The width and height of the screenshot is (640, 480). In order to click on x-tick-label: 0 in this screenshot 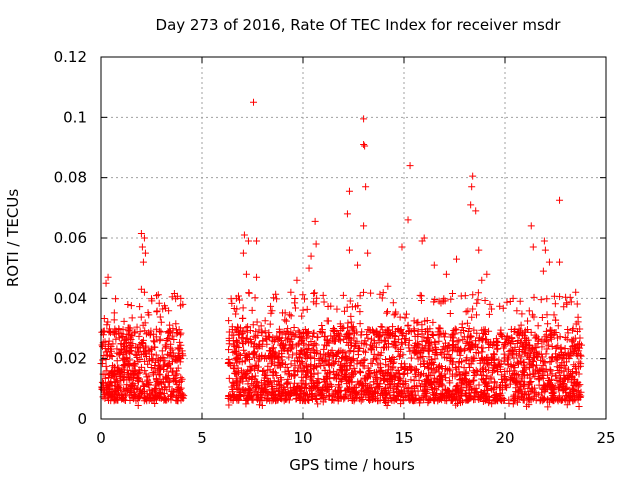, I will do `click(101, 438)`.